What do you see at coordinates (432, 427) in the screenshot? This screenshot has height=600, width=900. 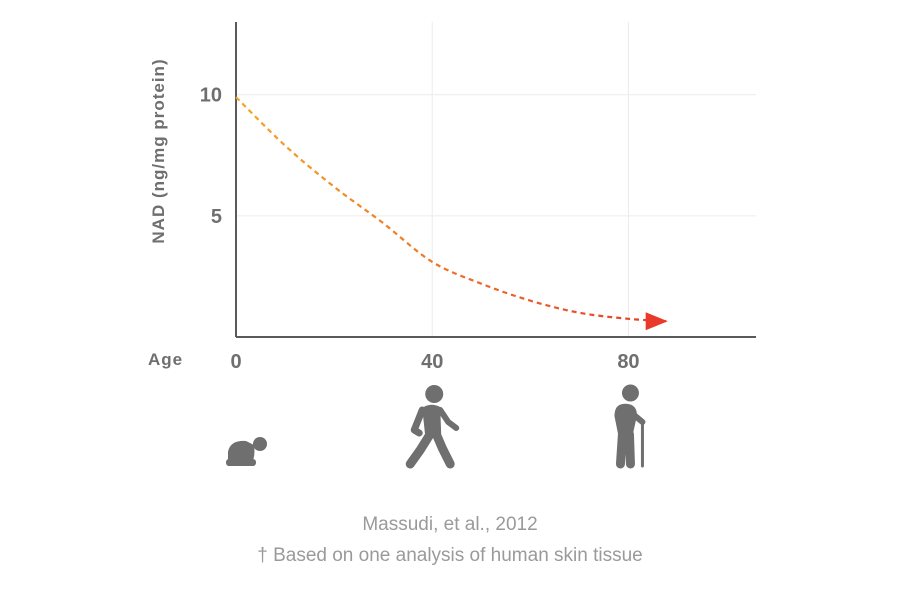 I see `walking-adult-icon` at bounding box center [432, 427].